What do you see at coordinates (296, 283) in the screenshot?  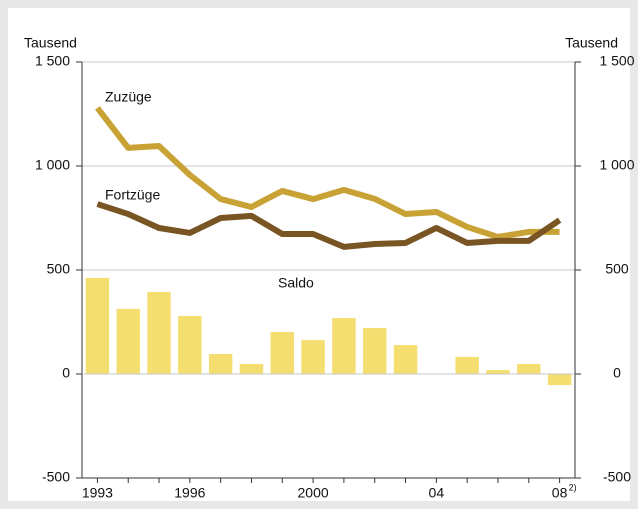 I see `series-label: Saldo` at bounding box center [296, 283].